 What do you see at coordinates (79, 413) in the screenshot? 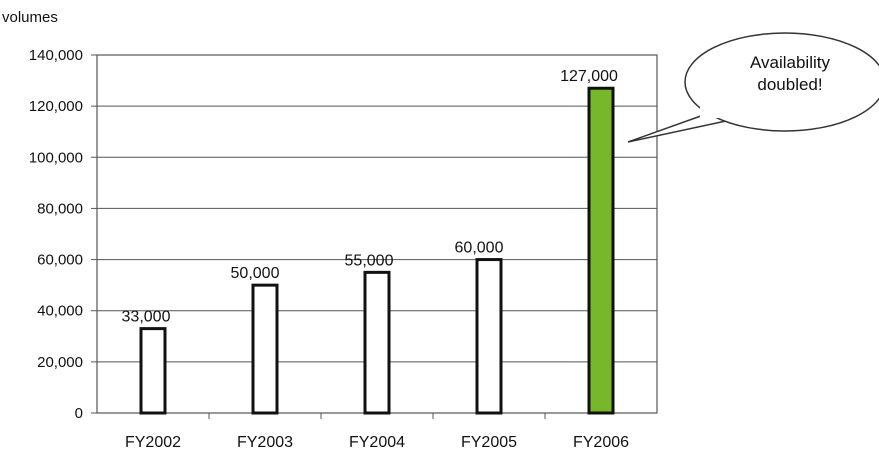
I see `y-tick-label: 0` at bounding box center [79, 413].